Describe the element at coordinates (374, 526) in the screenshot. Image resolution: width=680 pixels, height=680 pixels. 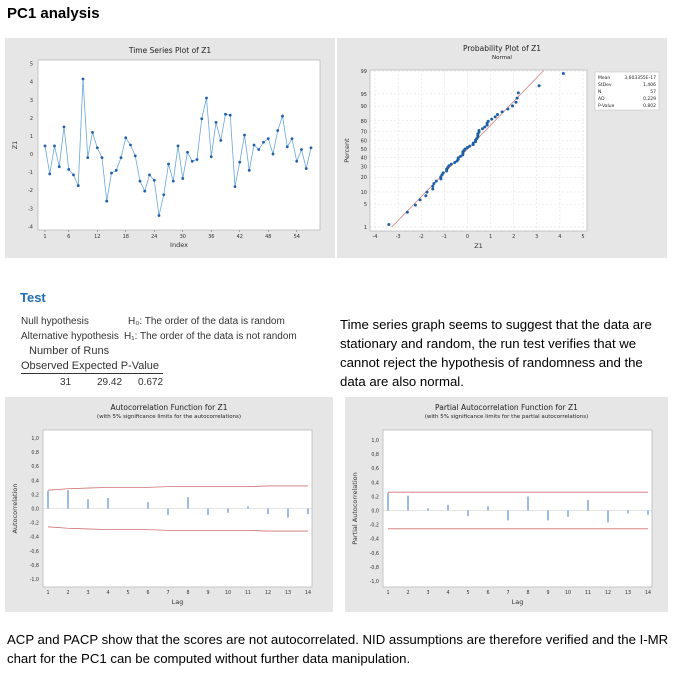
I see `y-tick-label: -0,2` at that location.